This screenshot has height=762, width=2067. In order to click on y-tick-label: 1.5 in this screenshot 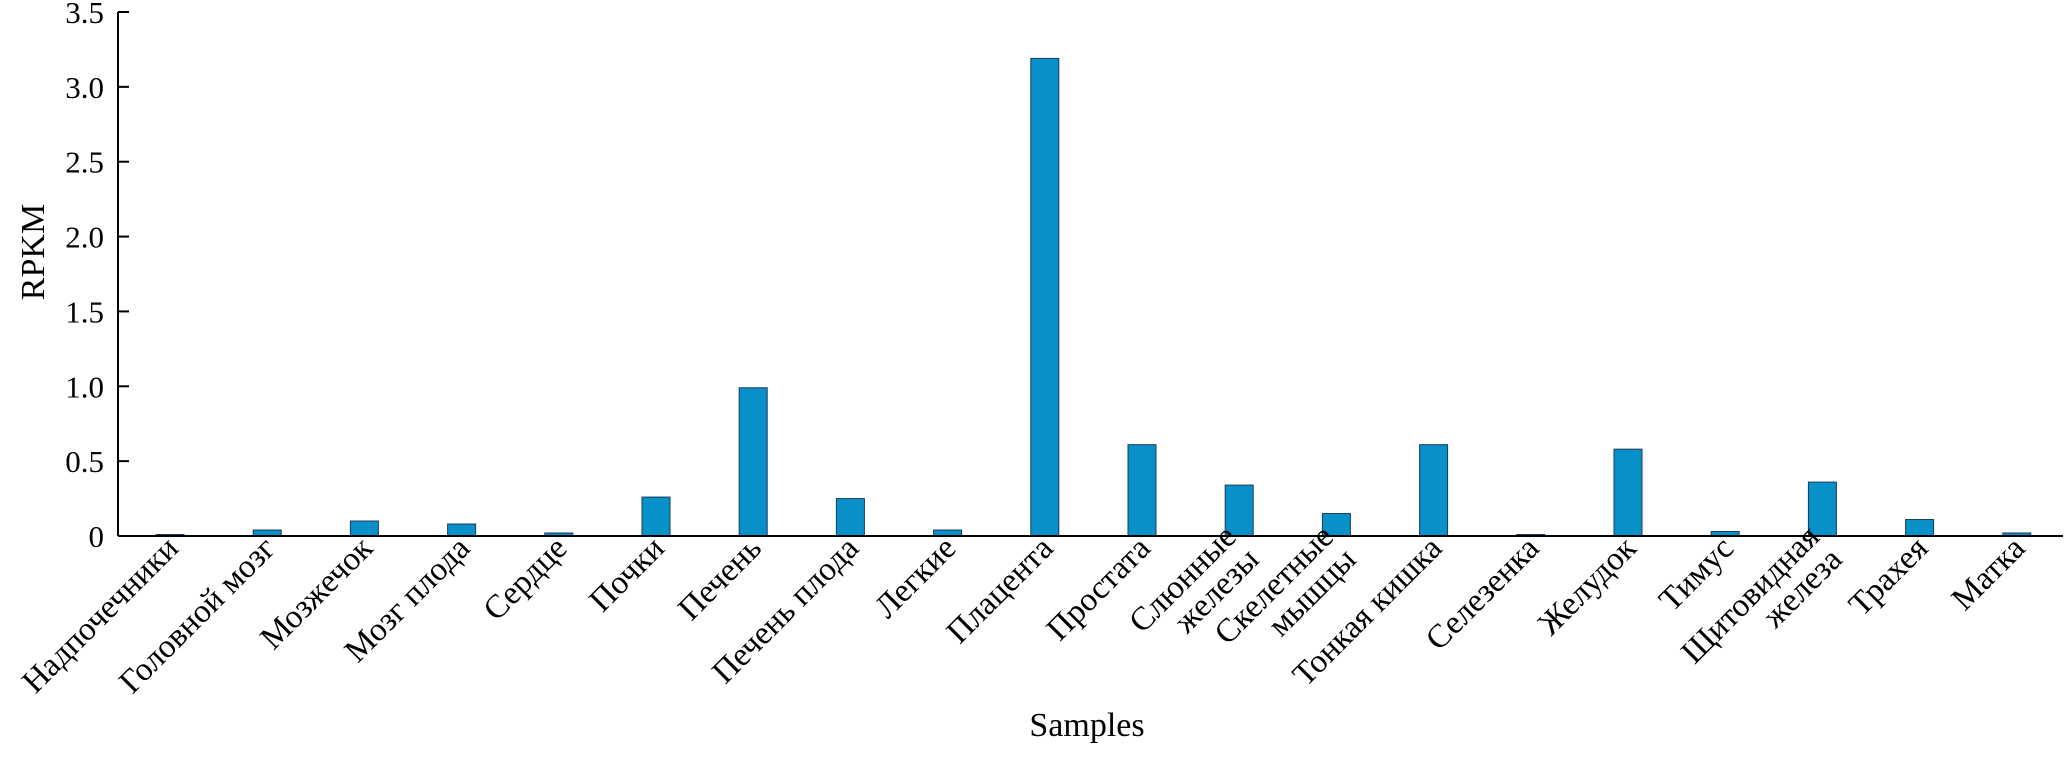, I will do `click(84, 311)`.